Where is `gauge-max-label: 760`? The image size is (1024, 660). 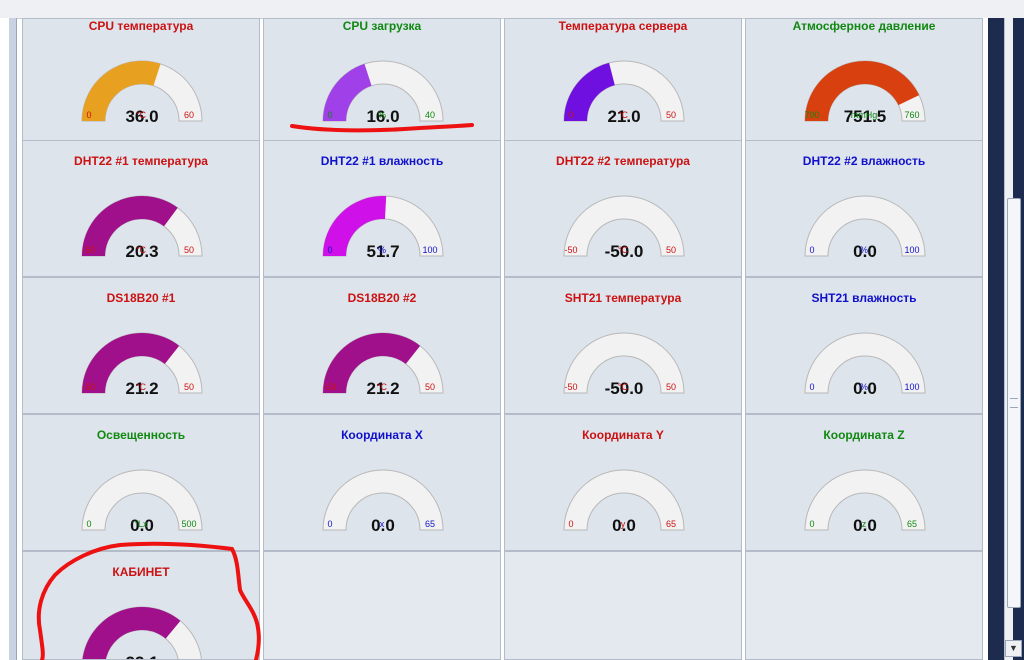 gauge-max-label: 760 is located at coordinates (912, 115).